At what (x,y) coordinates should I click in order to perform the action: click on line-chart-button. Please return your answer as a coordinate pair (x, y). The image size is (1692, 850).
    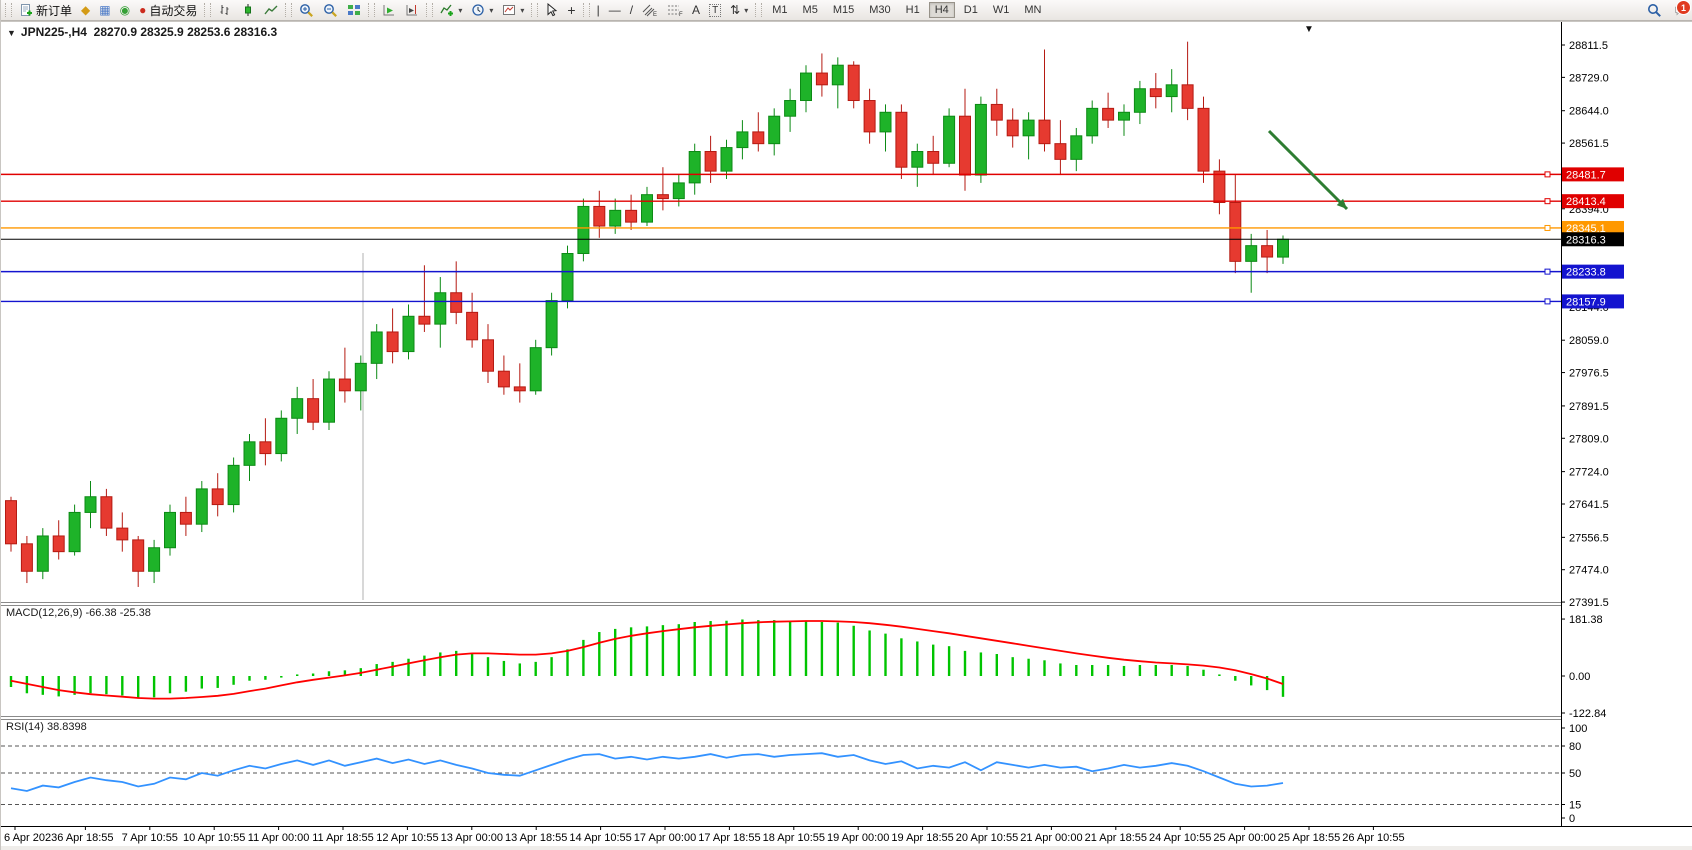
    Looking at the image, I should click on (271, 10).